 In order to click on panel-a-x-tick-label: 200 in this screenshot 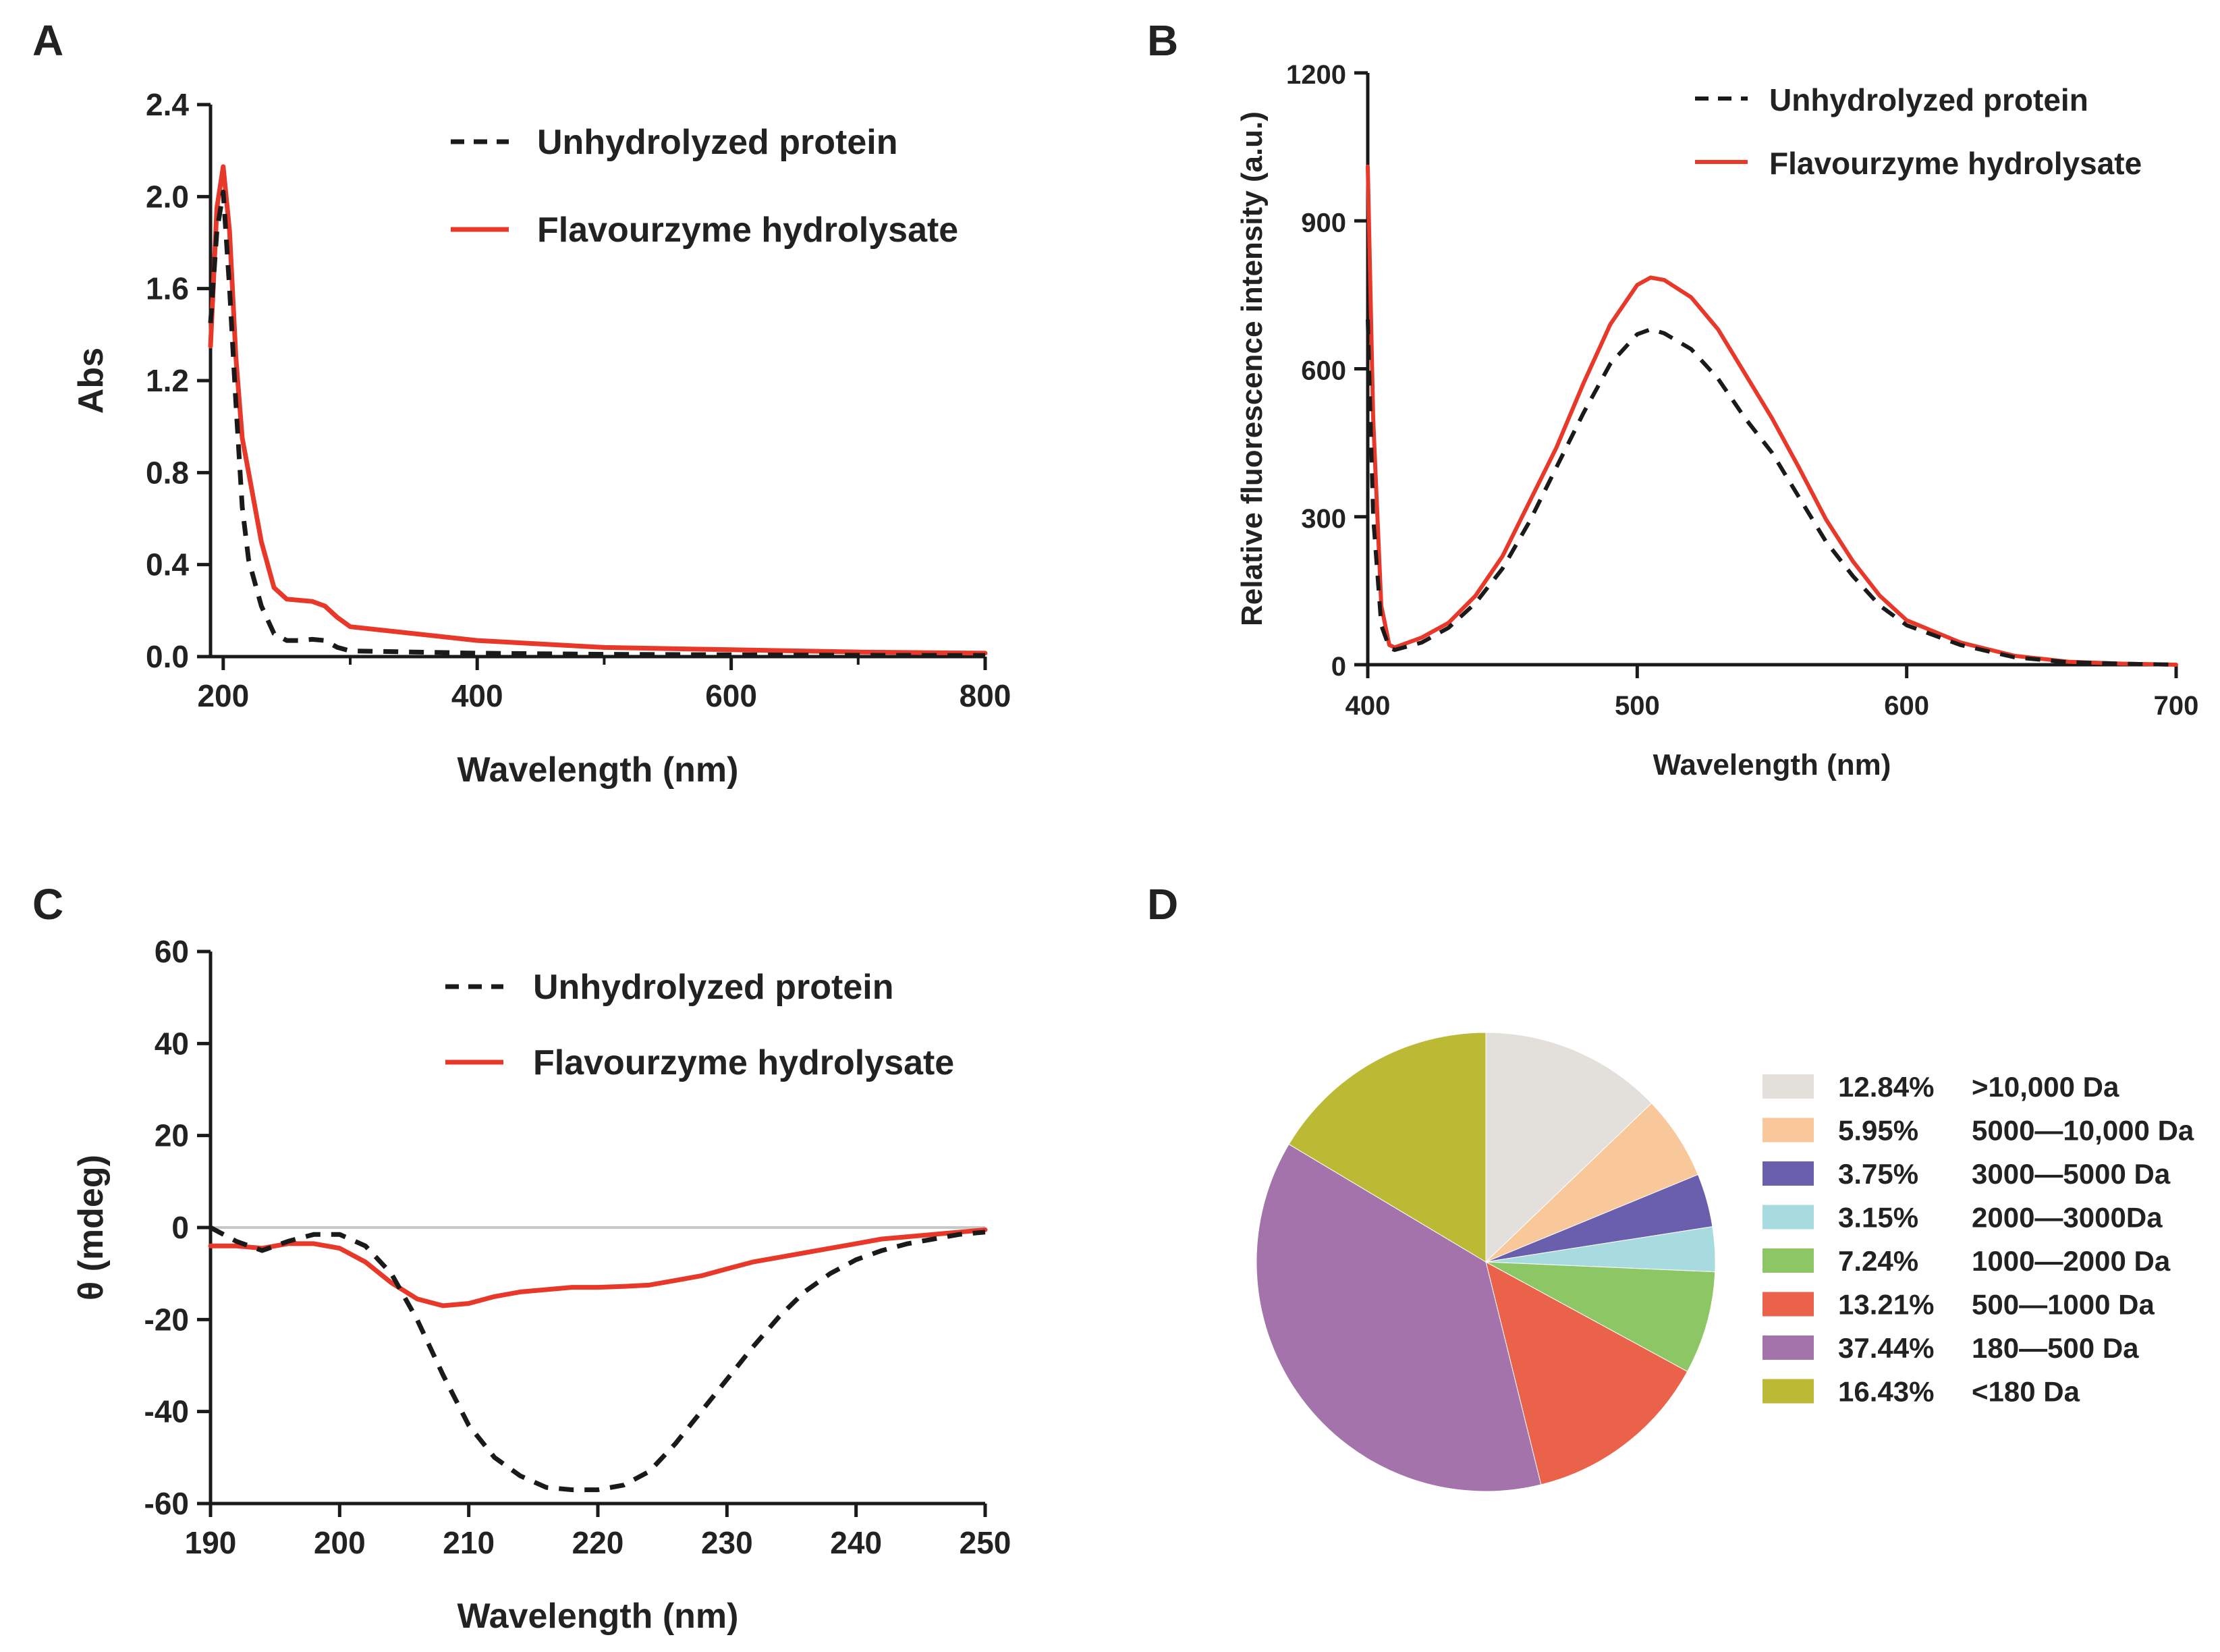, I will do `click(223, 695)`.